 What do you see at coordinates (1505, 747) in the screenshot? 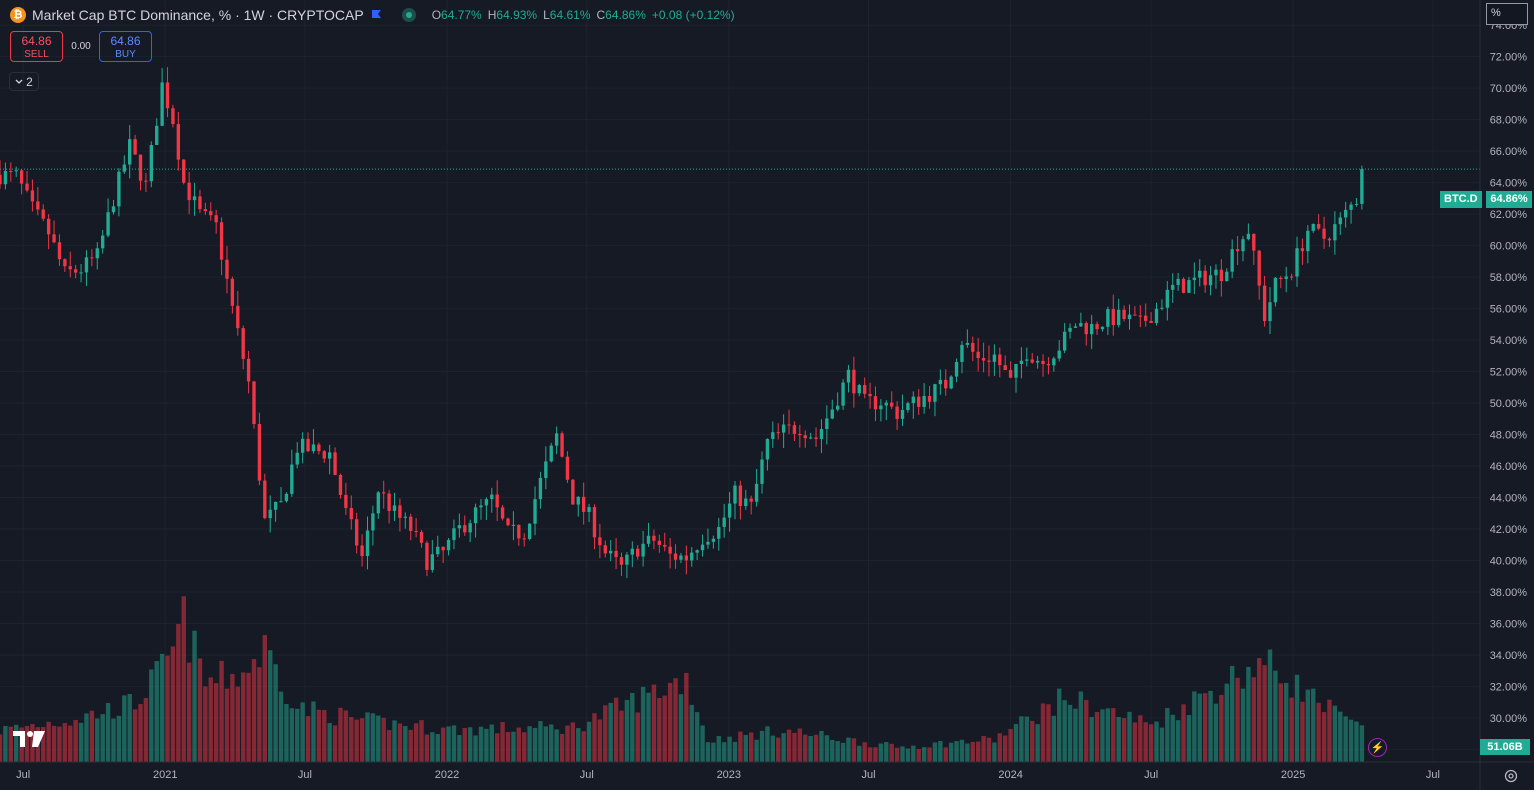
I see `volume-last-label: 51.06B` at bounding box center [1505, 747].